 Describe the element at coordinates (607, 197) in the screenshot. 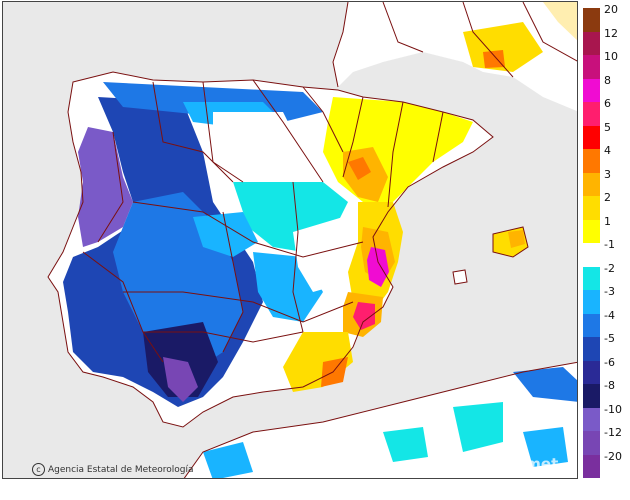

I see `legend-label: 2` at that location.